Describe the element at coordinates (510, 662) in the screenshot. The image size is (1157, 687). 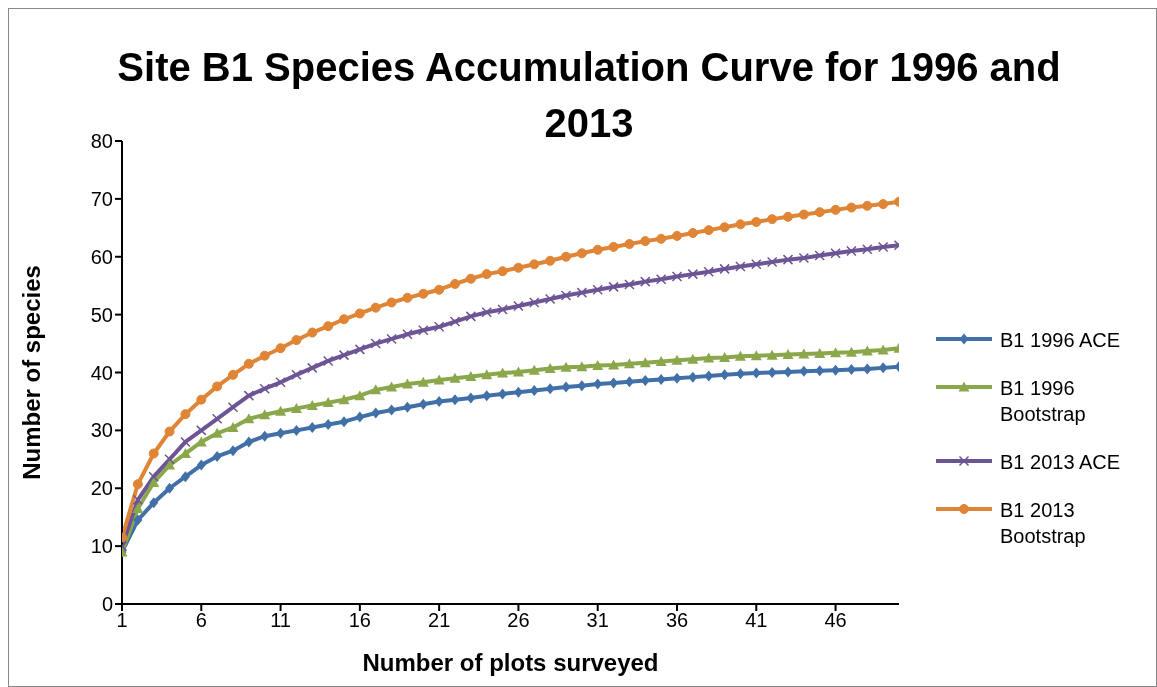
I see `x-axis-title: Number of plots surveyed` at that location.